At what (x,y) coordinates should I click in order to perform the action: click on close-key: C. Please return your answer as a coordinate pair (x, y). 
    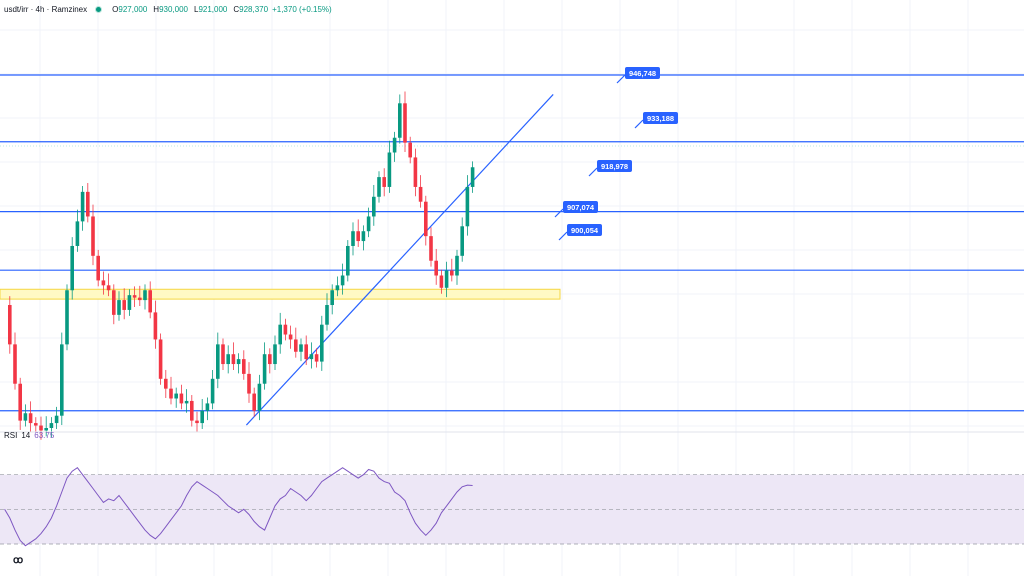
    Looking at the image, I should click on (236, 9).